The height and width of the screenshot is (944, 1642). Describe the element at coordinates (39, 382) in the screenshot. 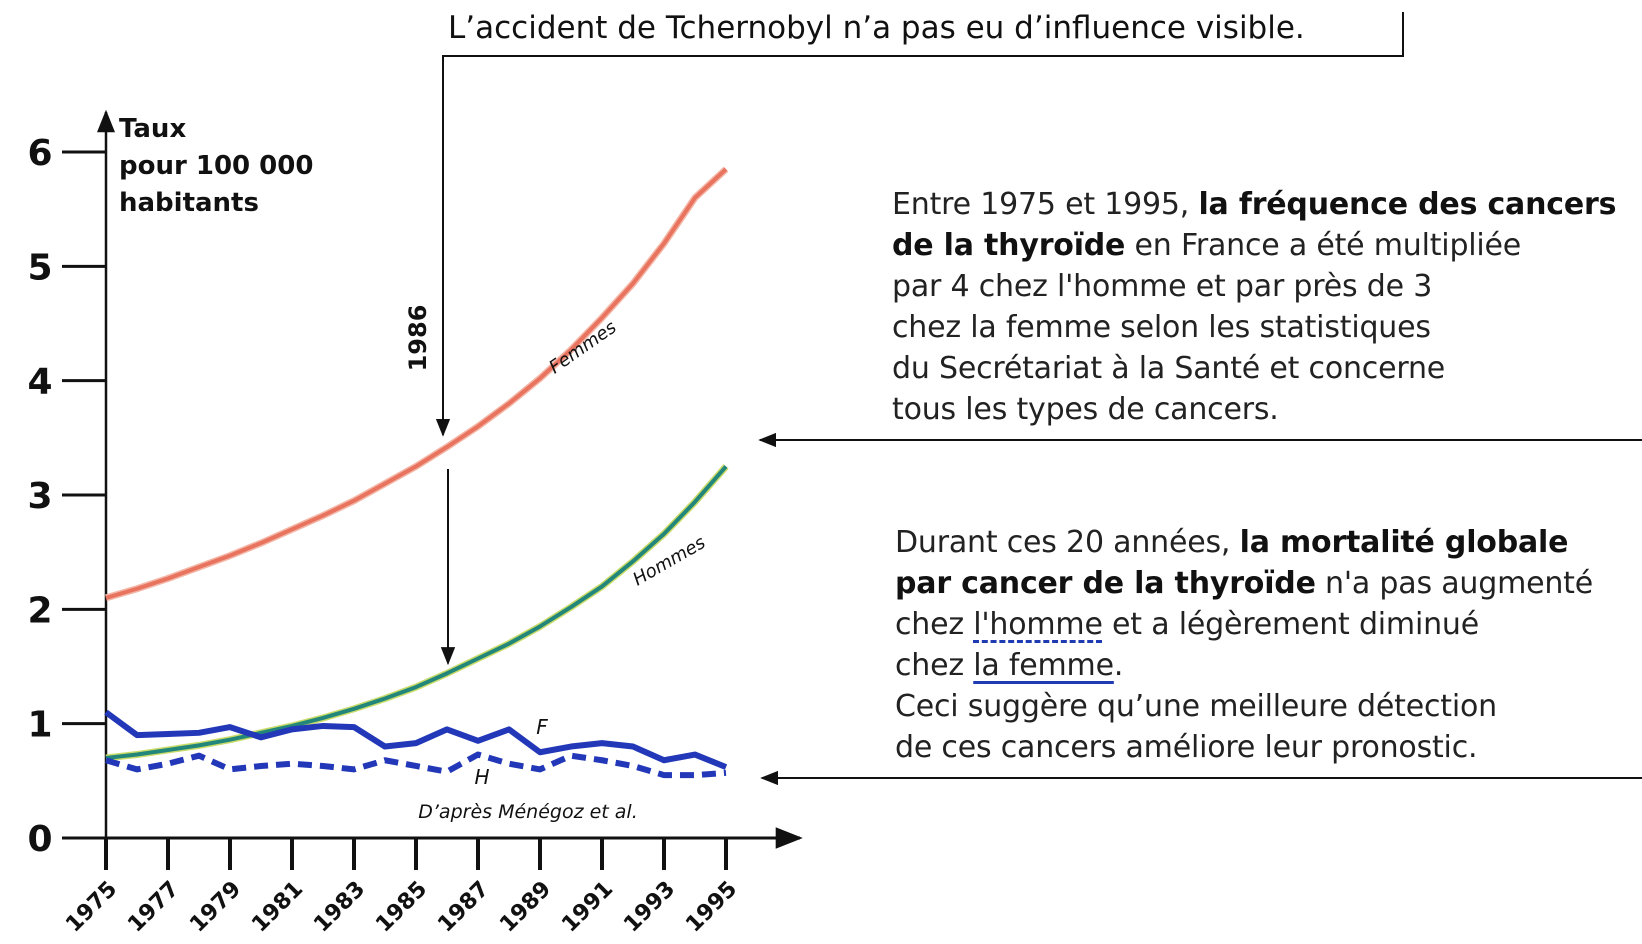

I see `y-tick-label: 4` at that location.